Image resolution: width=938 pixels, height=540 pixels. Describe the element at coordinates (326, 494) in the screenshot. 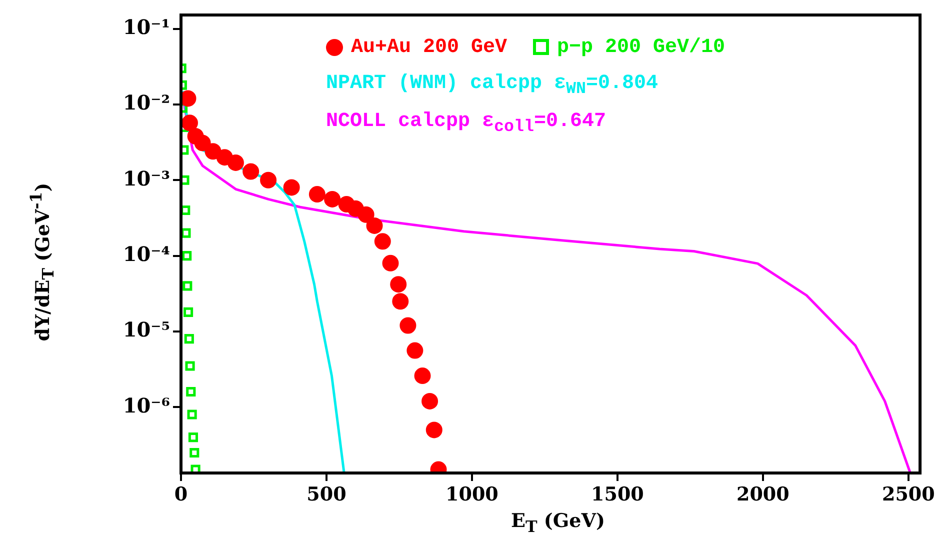

I see `x-tick-label: 500` at that location.